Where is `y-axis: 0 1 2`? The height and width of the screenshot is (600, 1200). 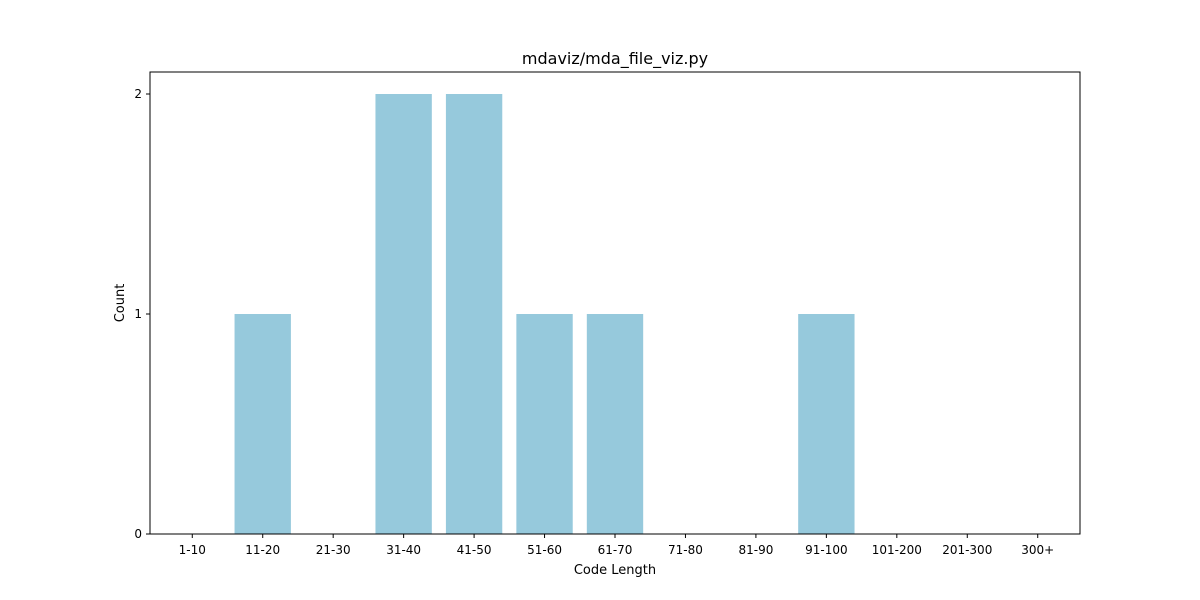
y-axis: 0 1 2 is located at coordinates (142, 314).